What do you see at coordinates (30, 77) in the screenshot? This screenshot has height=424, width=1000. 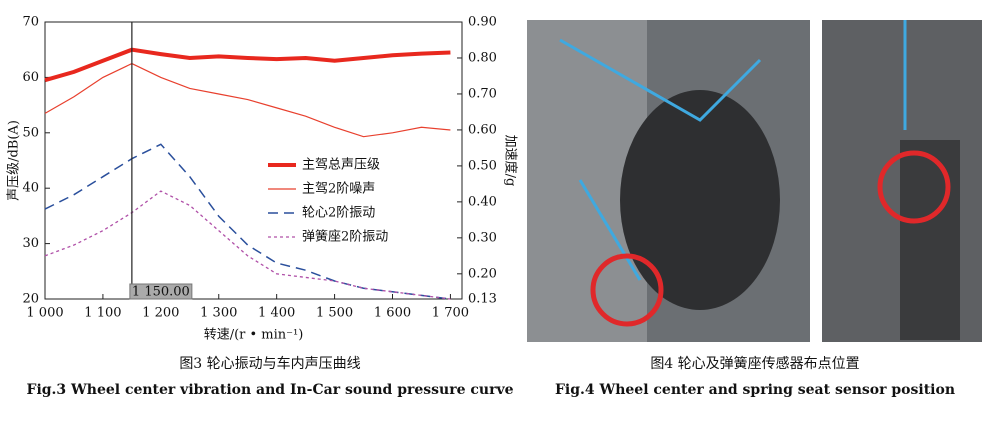 I see `y-tick-label: 60` at bounding box center [30, 77].